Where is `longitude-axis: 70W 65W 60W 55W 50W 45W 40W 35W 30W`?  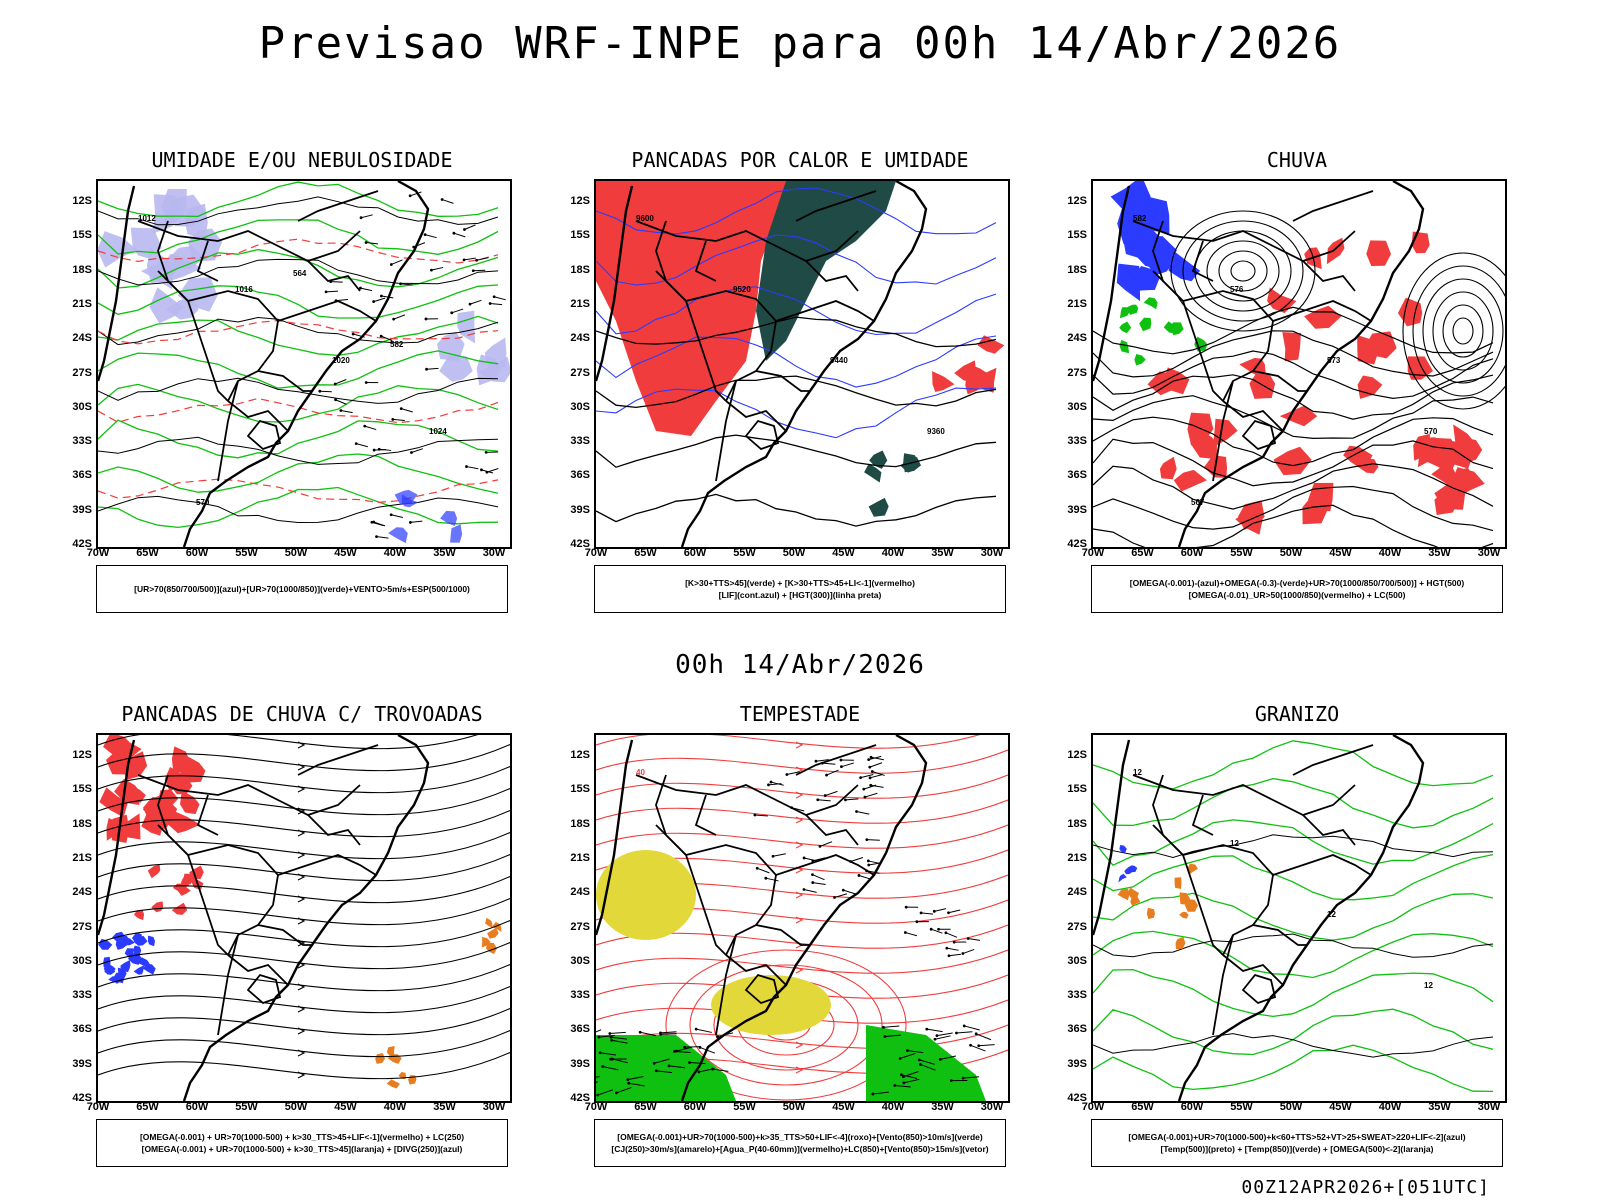 longitude-axis: 70W 65W 60W 55W 50W 45W 40W 35W 30W is located at coordinates (795, 1108).